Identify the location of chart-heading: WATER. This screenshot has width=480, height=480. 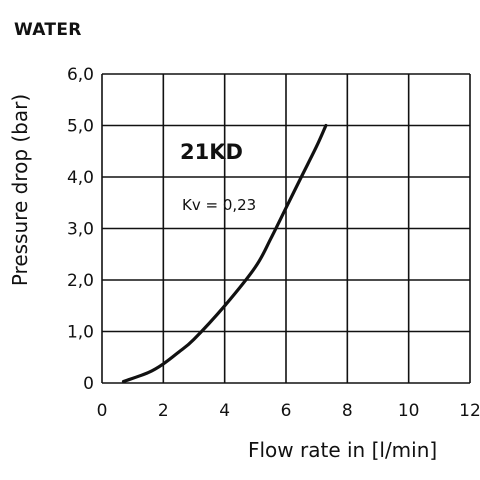
(48, 30).